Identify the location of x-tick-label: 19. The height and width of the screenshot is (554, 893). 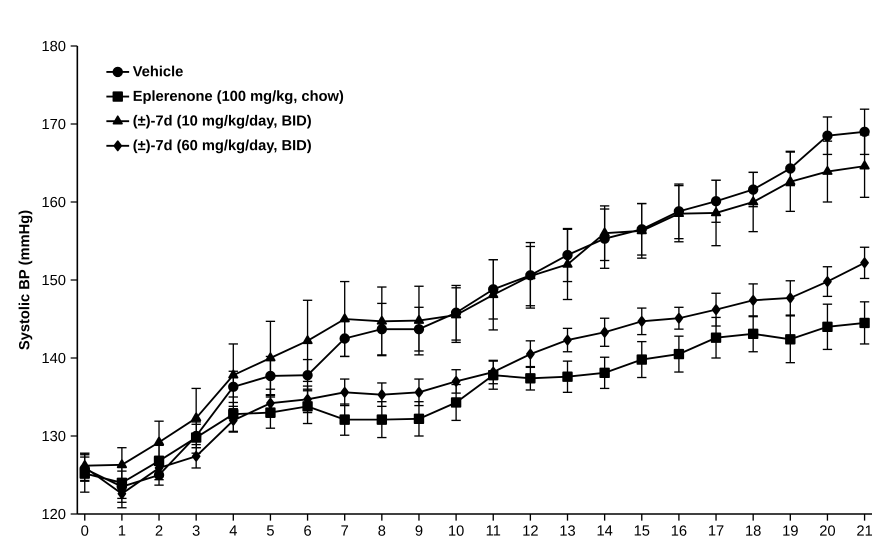
(790, 530).